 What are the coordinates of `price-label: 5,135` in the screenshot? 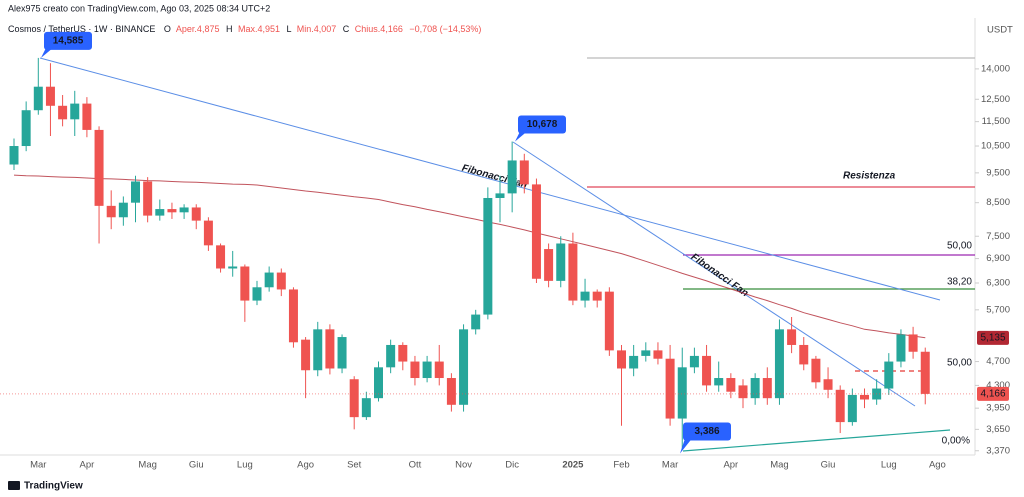 It's located at (992, 337).